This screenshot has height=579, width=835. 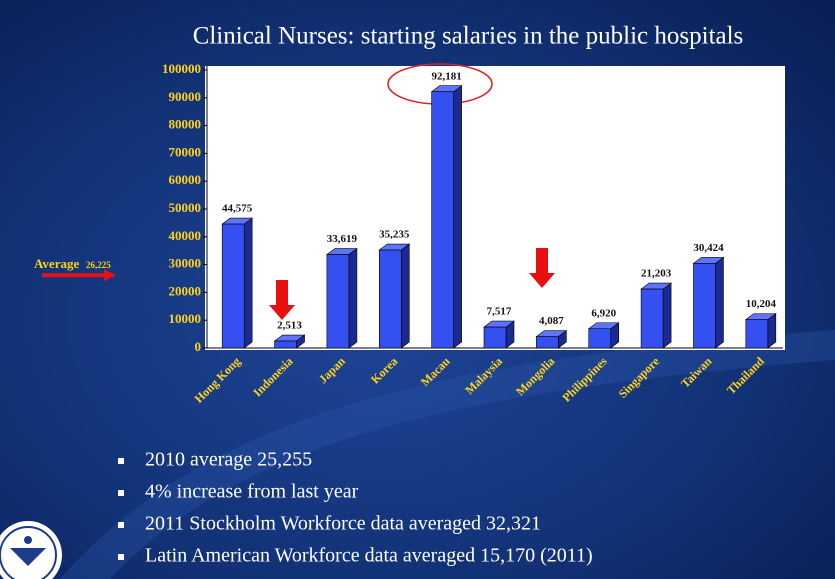 What do you see at coordinates (181, 68) in the screenshot?
I see `y-tick-label: 100000` at bounding box center [181, 68].